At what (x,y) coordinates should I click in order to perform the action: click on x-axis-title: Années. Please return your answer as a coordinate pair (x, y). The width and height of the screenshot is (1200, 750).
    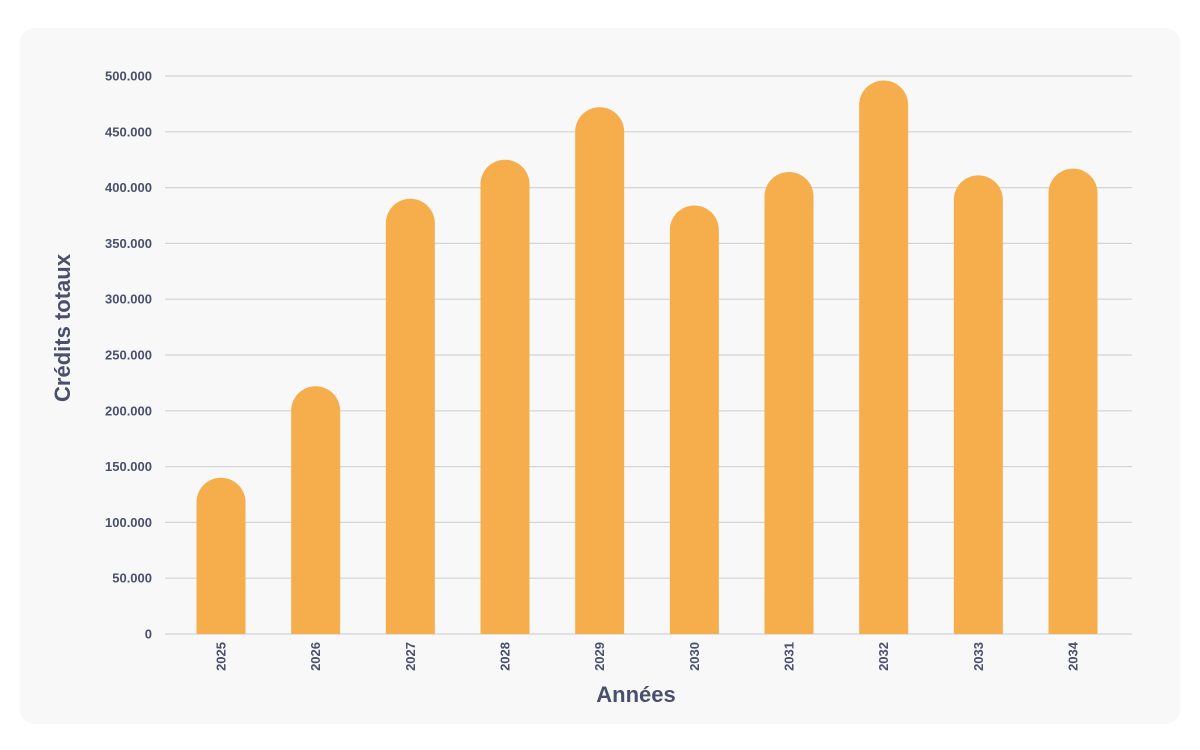
    Looking at the image, I should click on (635, 694).